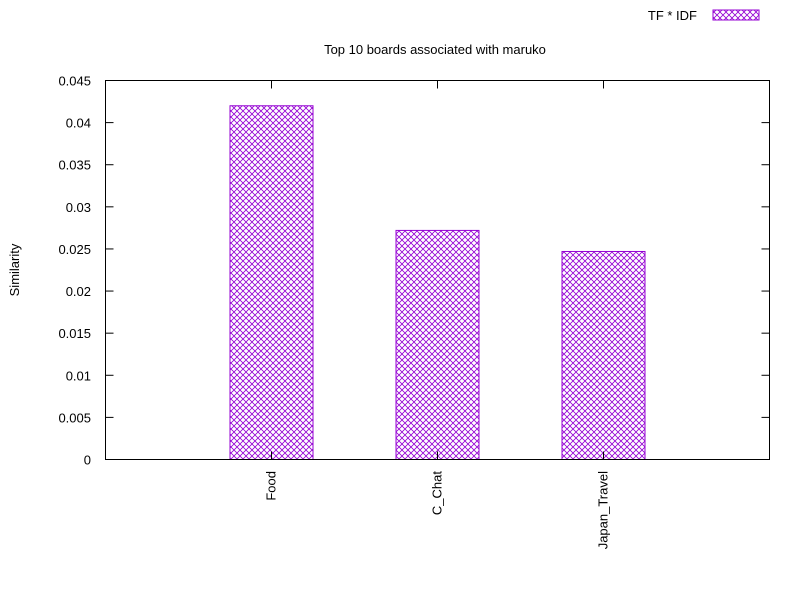 Image resolution: width=800 pixels, height=600 pixels. I want to click on y-tick: 0.04, so click(418, 123).